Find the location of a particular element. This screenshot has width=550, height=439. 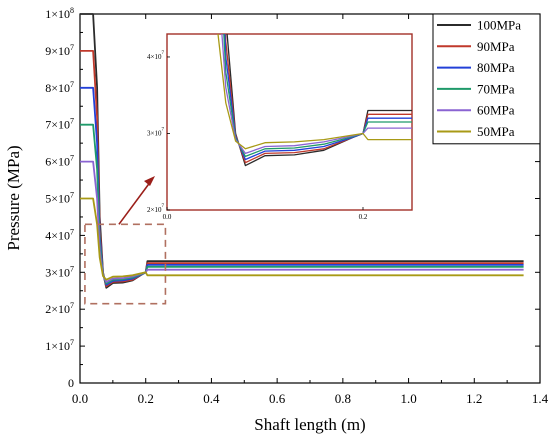

zoom-arrow-line is located at coordinates (135, 202).